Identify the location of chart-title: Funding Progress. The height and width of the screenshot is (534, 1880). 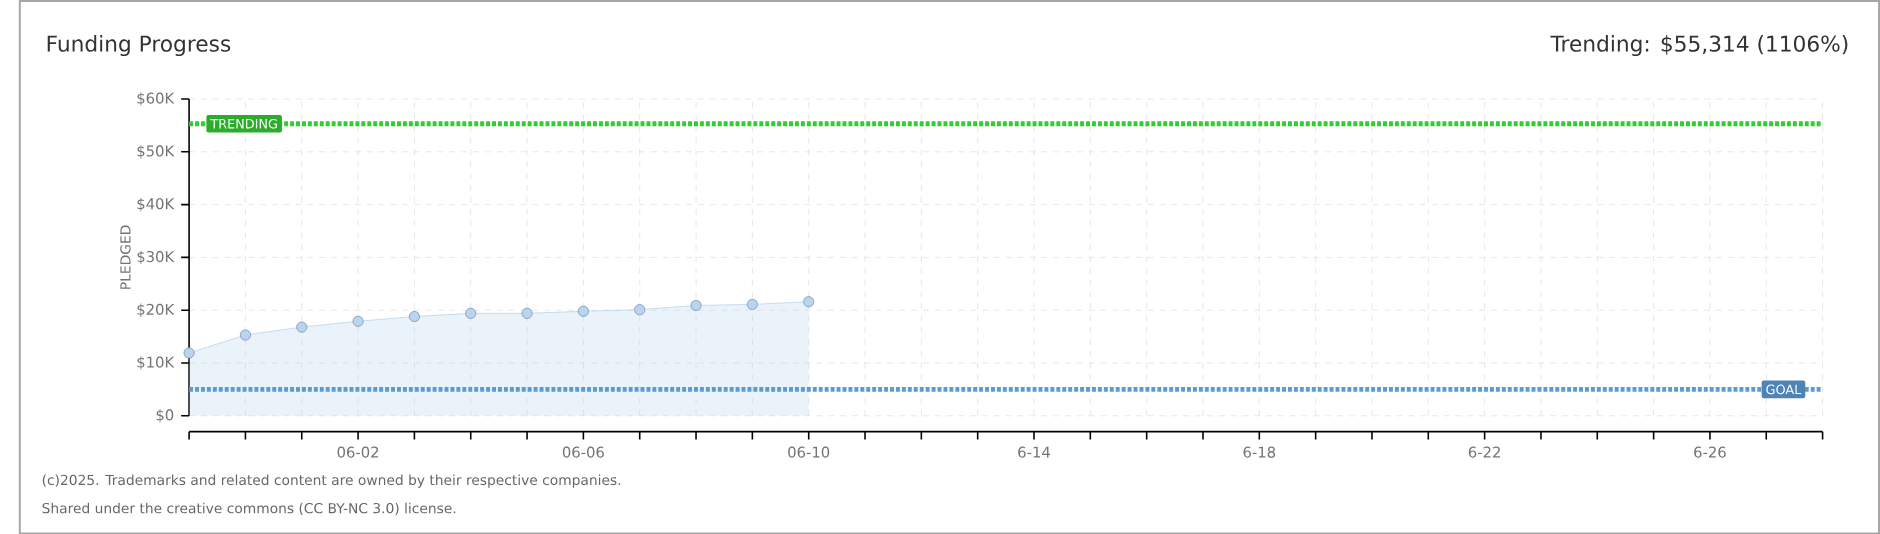
(139, 45).